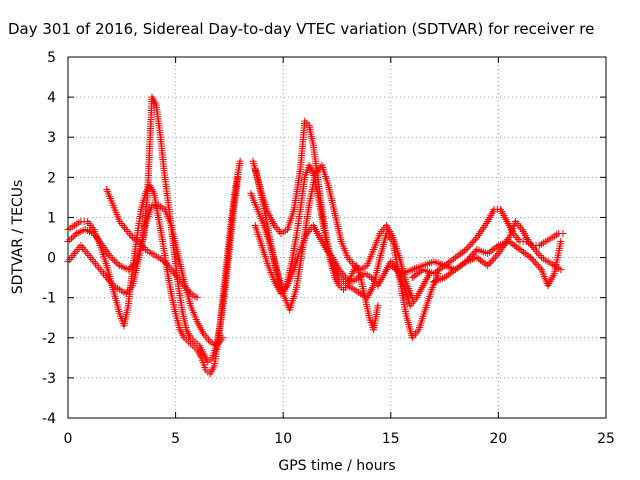 The height and width of the screenshot is (480, 640). Describe the element at coordinates (391, 439) in the screenshot. I see `x-tick-label: 15` at that location.